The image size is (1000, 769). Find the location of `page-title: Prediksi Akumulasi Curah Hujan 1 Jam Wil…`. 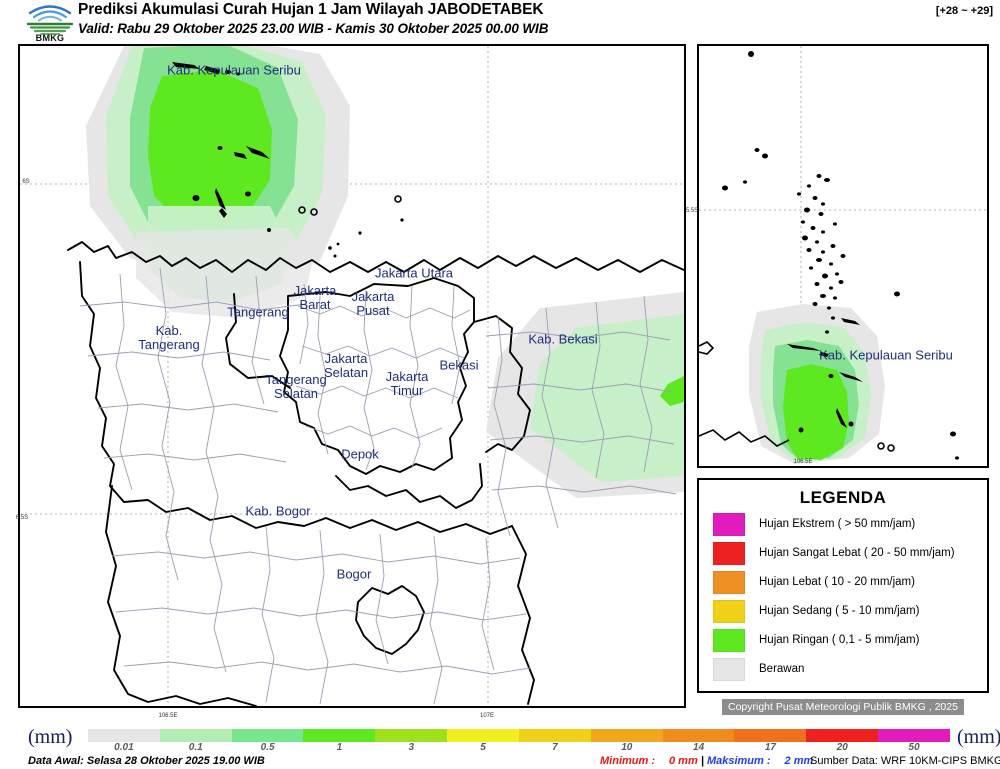

page-title: Prediksi Akumulasi Curah Hujan 1 Jam Wil… is located at coordinates (311, 9).